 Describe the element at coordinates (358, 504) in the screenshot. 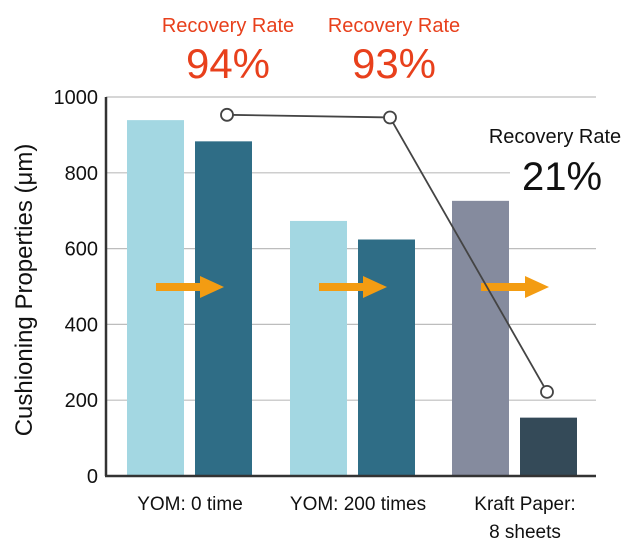

I see `x-tick-label-1: YOM: 200 times` at that location.